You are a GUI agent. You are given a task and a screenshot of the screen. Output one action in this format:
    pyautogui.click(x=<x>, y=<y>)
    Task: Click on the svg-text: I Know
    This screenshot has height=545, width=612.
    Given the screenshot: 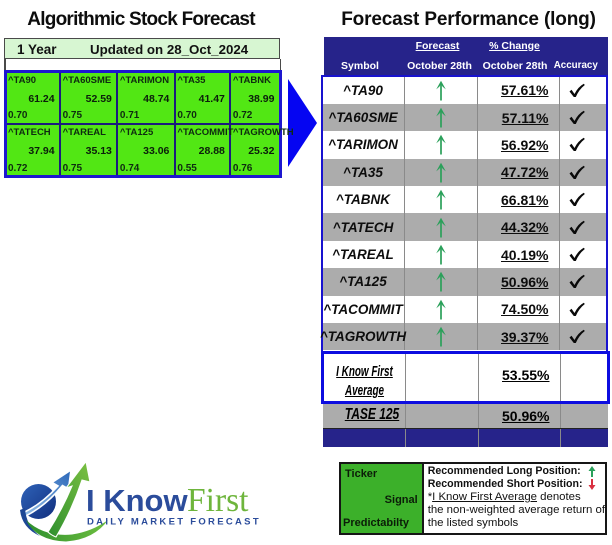 What is the action you would take?
    pyautogui.click(x=137, y=500)
    